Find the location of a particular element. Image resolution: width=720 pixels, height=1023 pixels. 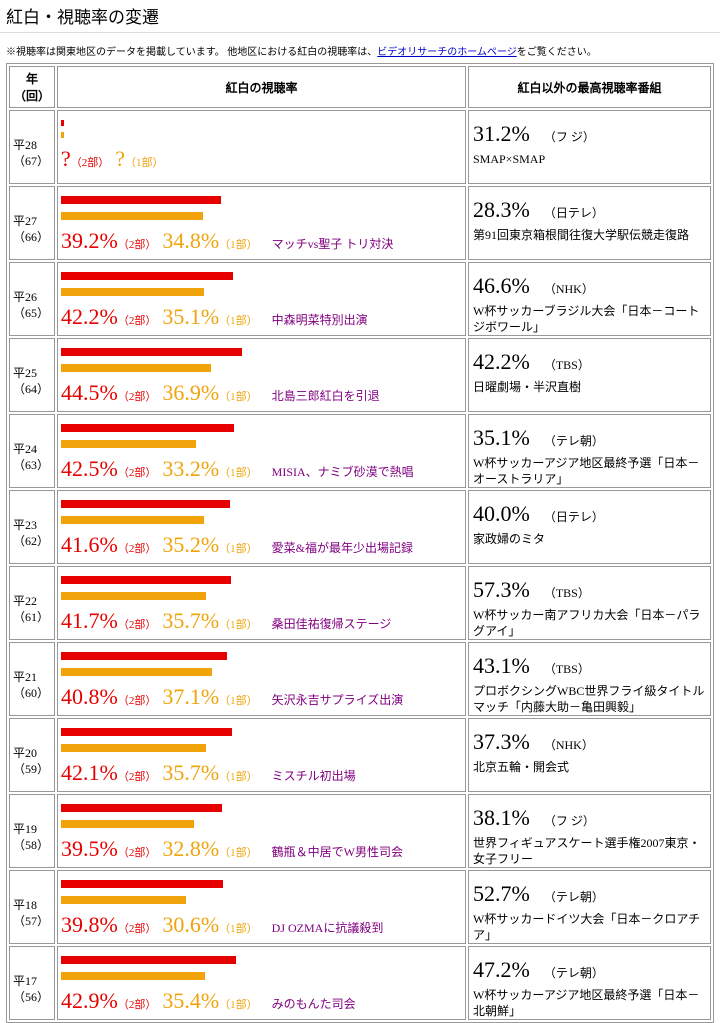

year-cell: 平25 （64） is located at coordinates (32, 368).